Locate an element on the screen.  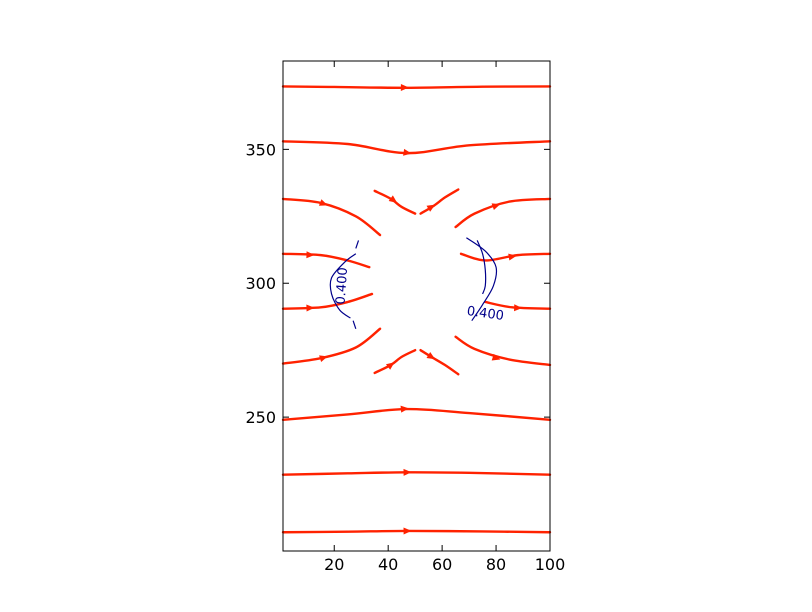
y-tick-label: 250 is located at coordinates (260, 417).